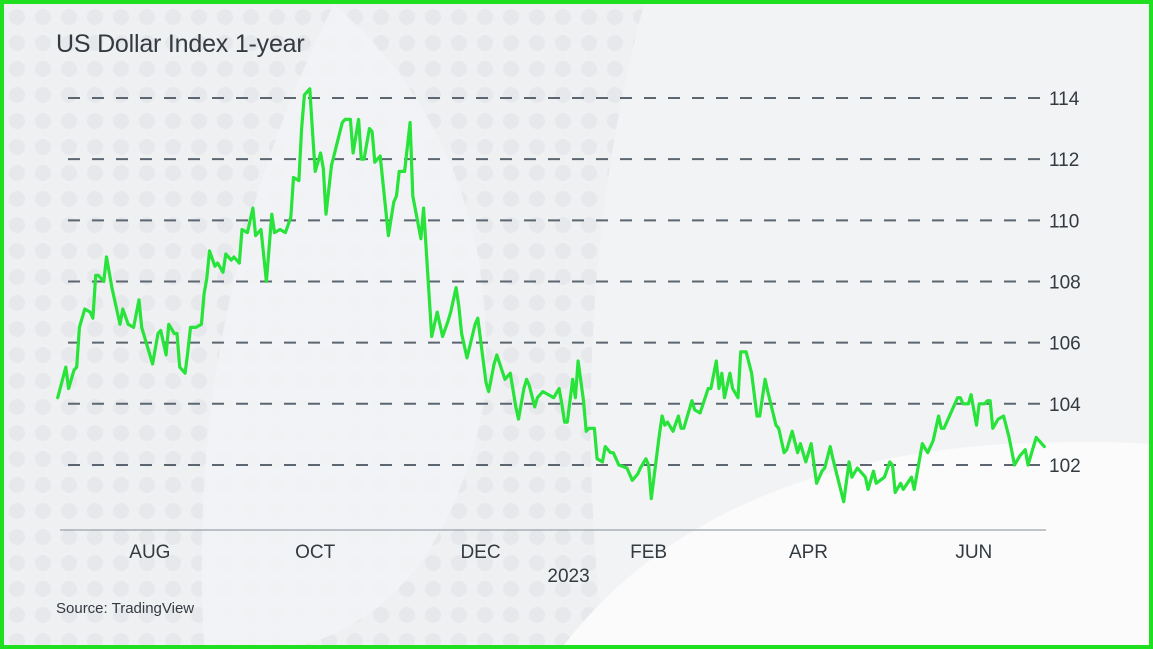 The image size is (1153, 649). What do you see at coordinates (1064, 160) in the screenshot?
I see `y-tick-label: 112` at bounding box center [1064, 160].